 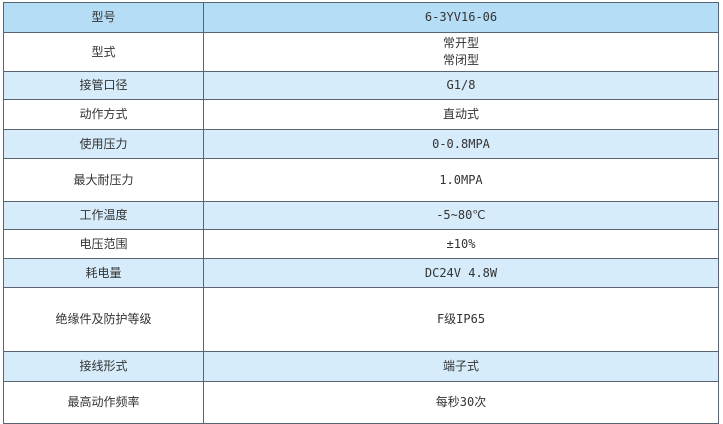 I want to click on spec-value-line: -5~80℃, so click(x=461, y=215).